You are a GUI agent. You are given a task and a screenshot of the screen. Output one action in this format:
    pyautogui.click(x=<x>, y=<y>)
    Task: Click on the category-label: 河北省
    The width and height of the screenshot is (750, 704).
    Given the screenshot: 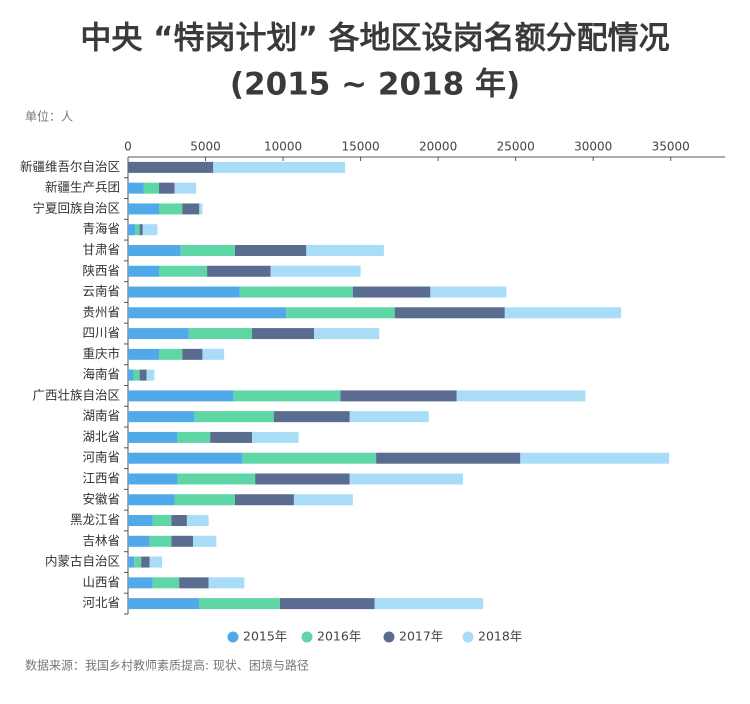 What is the action you would take?
    pyautogui.click(x=101, y=602)
    